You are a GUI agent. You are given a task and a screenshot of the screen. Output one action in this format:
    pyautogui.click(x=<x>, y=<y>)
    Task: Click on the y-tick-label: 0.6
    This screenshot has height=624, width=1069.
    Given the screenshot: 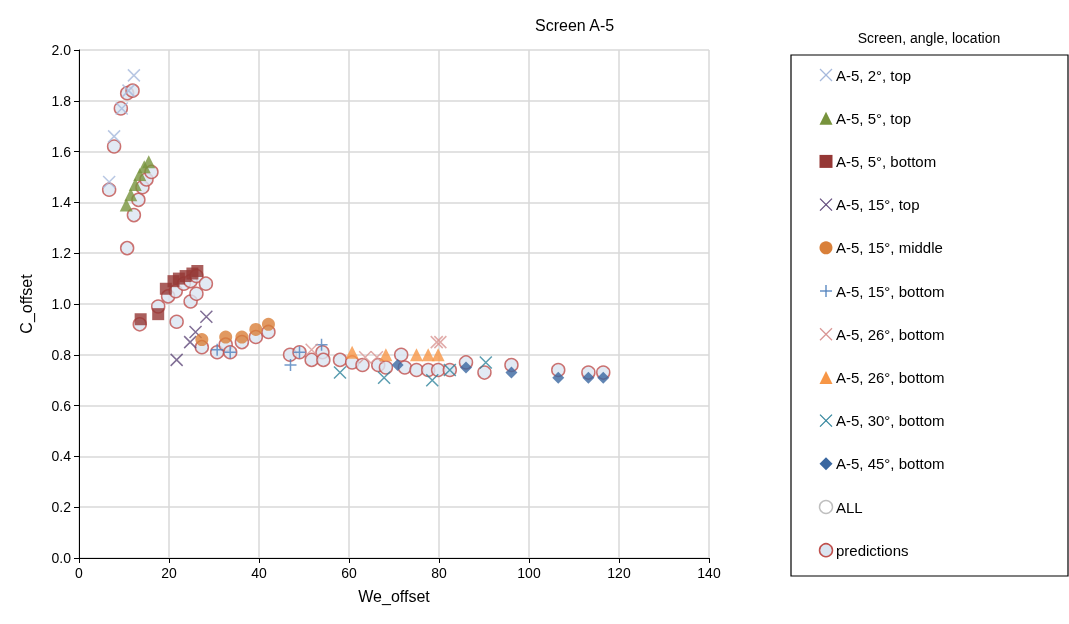 What is the action you would take?
    pyautogui.click(x=61, y=405)
    